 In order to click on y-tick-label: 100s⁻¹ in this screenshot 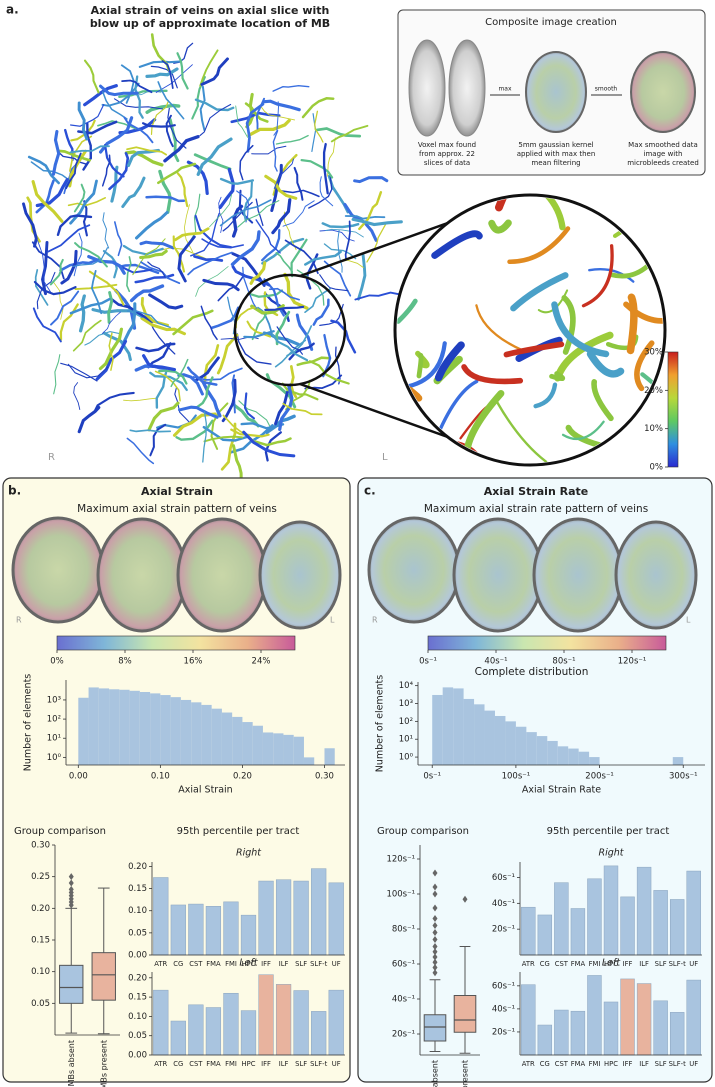, I will do `click(400, 895)`.